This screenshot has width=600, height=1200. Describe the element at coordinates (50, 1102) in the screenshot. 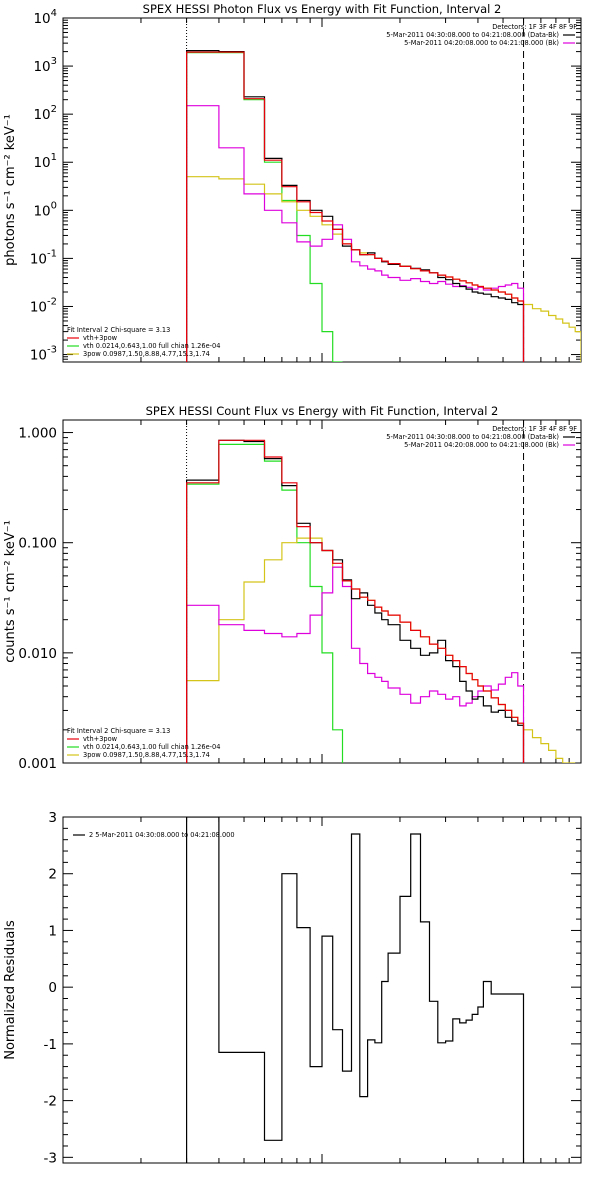

I see `y-tick-label: -2` at that location.